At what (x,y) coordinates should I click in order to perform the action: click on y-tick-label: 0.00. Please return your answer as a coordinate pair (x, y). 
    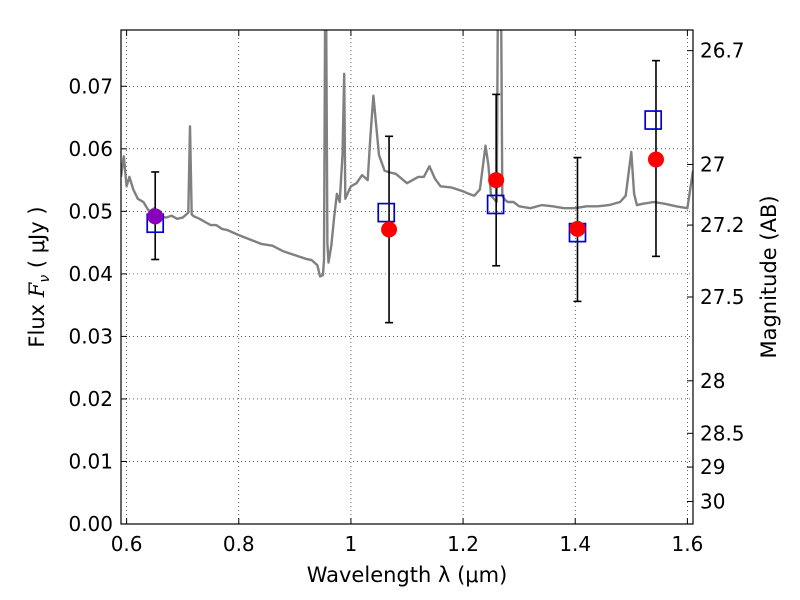
    Looking at the image, I should click on (90, 524).